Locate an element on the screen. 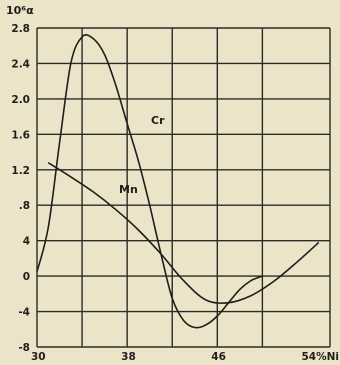  x-tick-label-2: 46 is located at coordinates (218, 357).